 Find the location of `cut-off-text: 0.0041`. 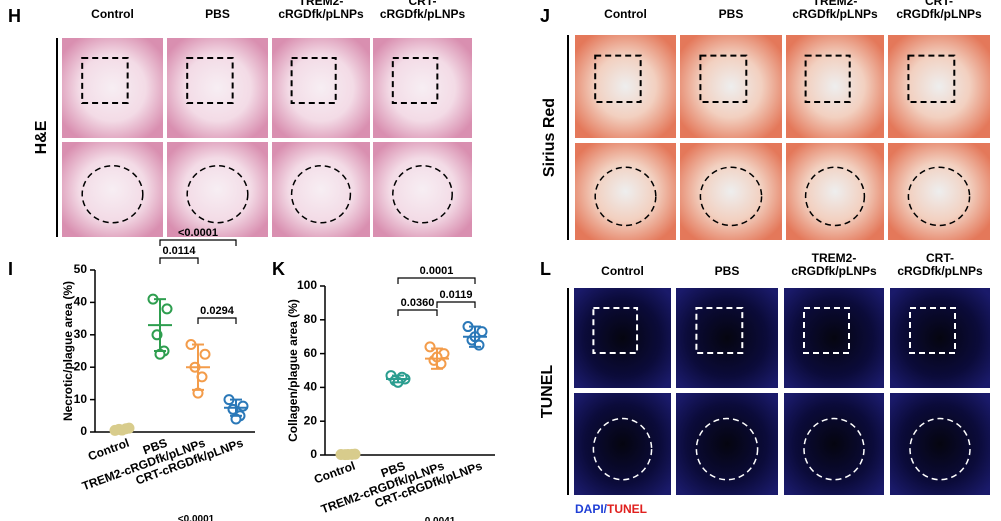

cut-off-text: 0.0041 is located at coordinates (440, 518).